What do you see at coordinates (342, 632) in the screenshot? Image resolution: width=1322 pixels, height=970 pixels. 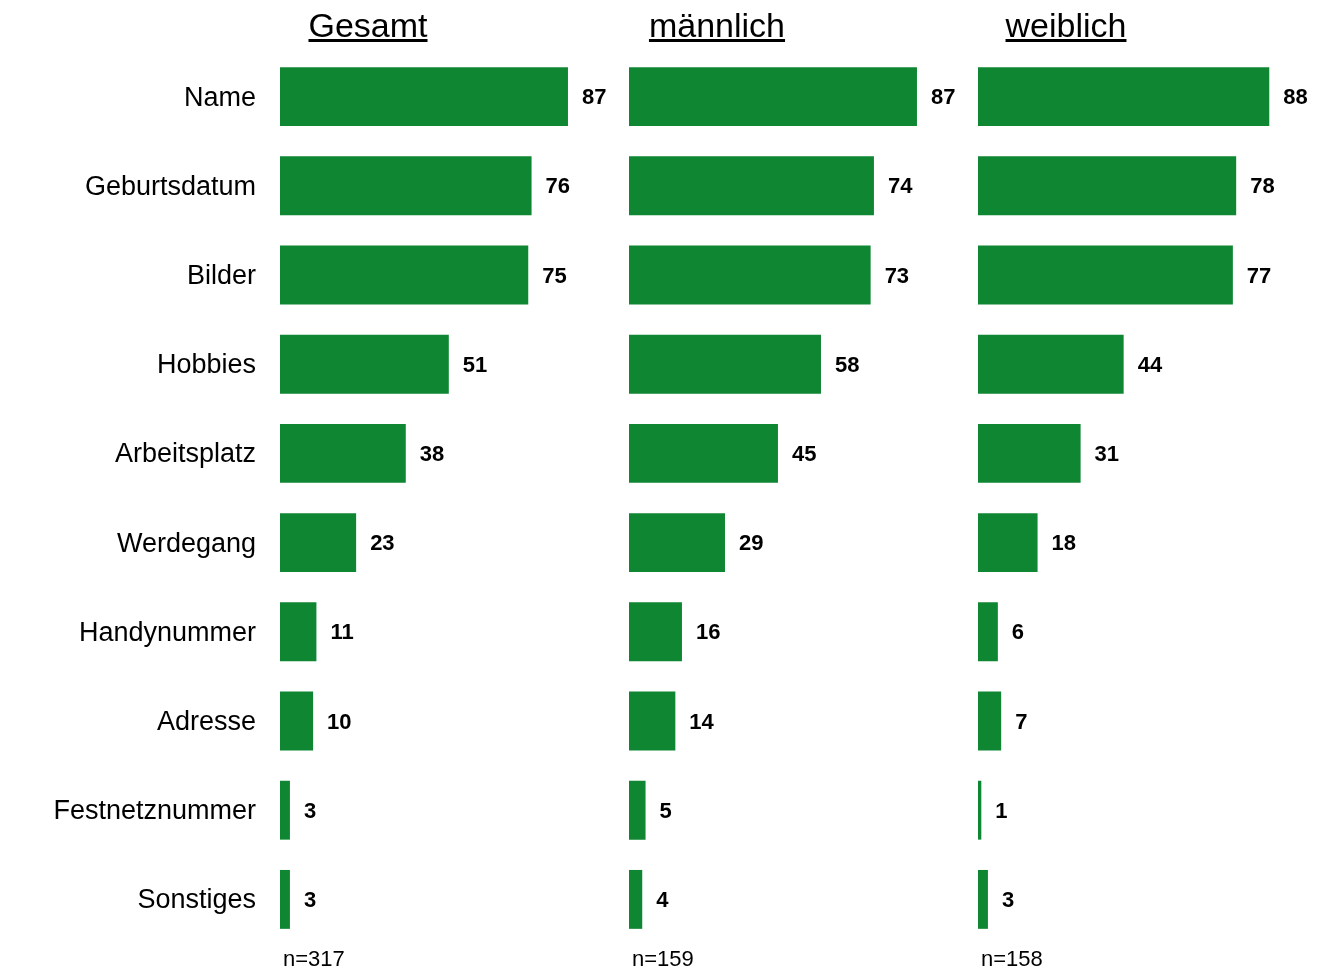 I see `data-label: 11` at bounding box center [342, 632].